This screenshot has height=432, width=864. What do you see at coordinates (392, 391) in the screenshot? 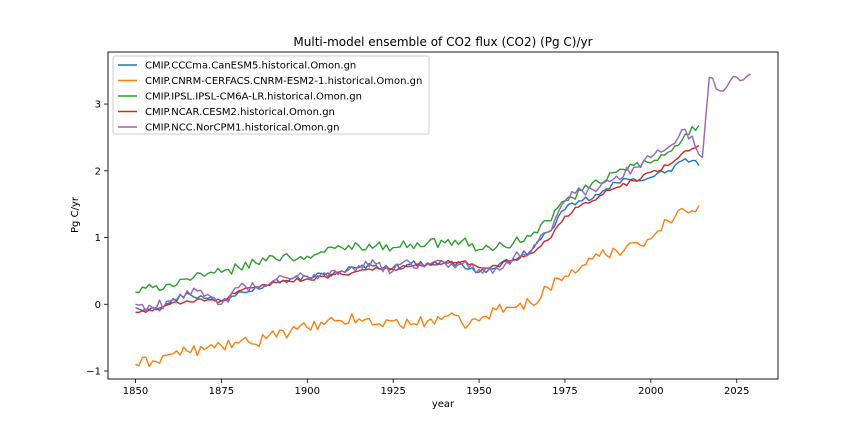
I see `x-tick-label: 1925` at bounding box center [392, 391].